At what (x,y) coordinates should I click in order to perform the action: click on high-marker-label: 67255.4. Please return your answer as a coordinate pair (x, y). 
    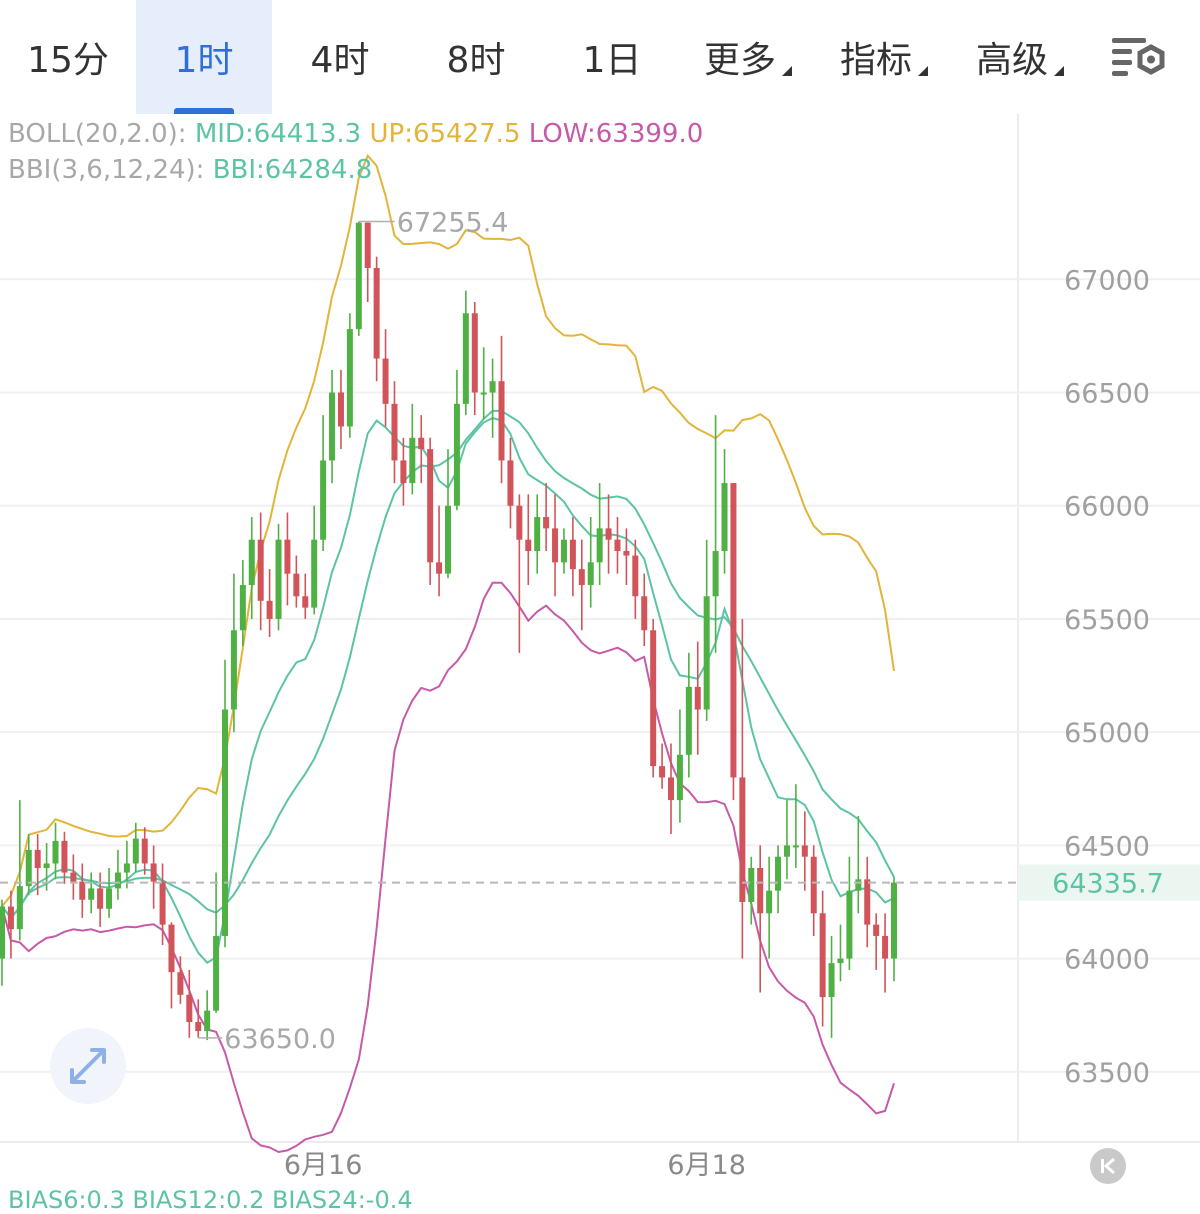
    Looking at the image, I should click on (453, 222).